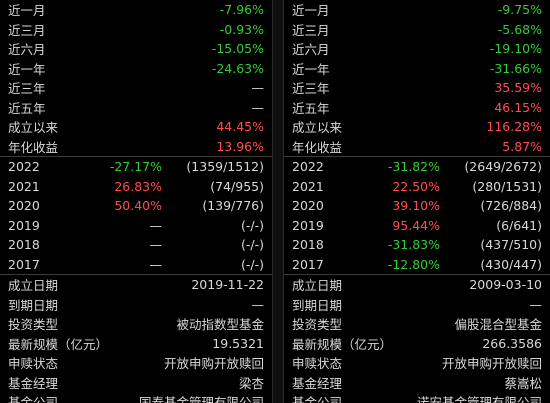 The width and height of the screenshot is (550, 403). I want to click on year-row: 2021 22.50% (280/1531), so click(417, 187).